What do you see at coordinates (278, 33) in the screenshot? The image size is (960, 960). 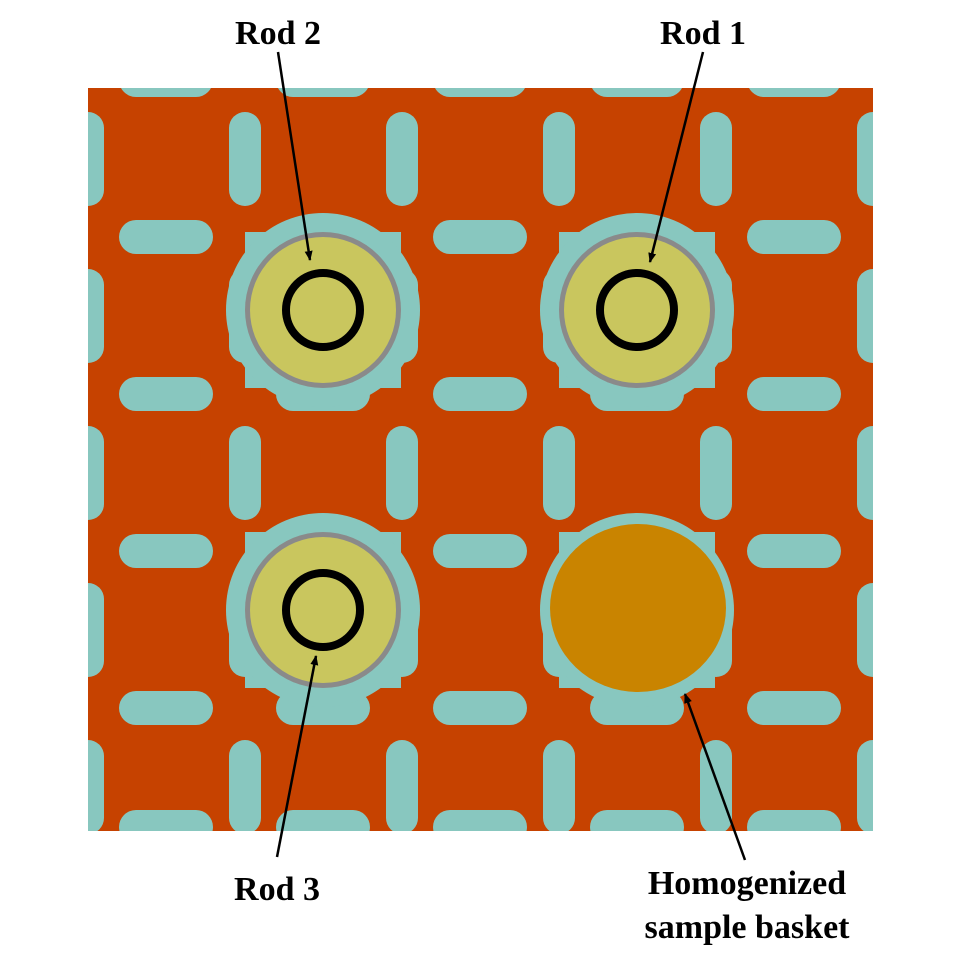 I see `rod2-label: Rod 2` at bounding box center [278, 33].